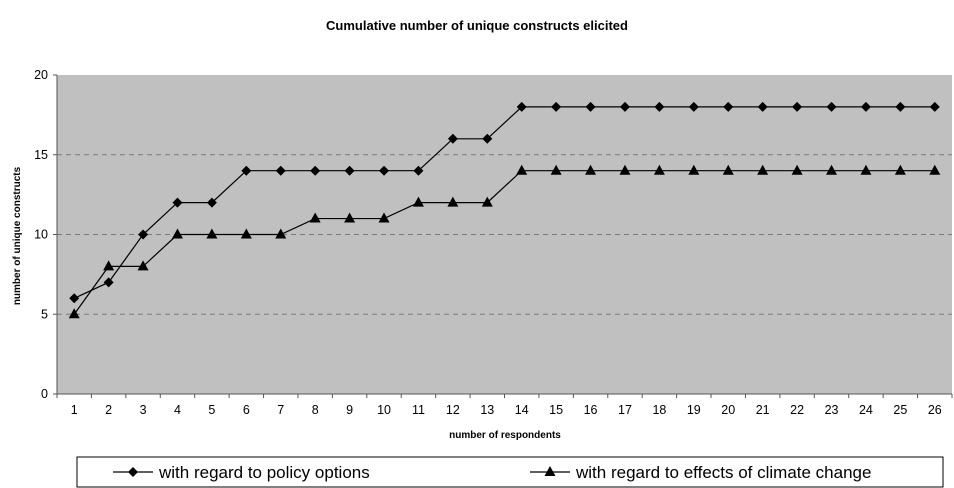 This screenshot has height=488, width=954. I want to click on x-axis-title: number of respondents, so click(505, 435).